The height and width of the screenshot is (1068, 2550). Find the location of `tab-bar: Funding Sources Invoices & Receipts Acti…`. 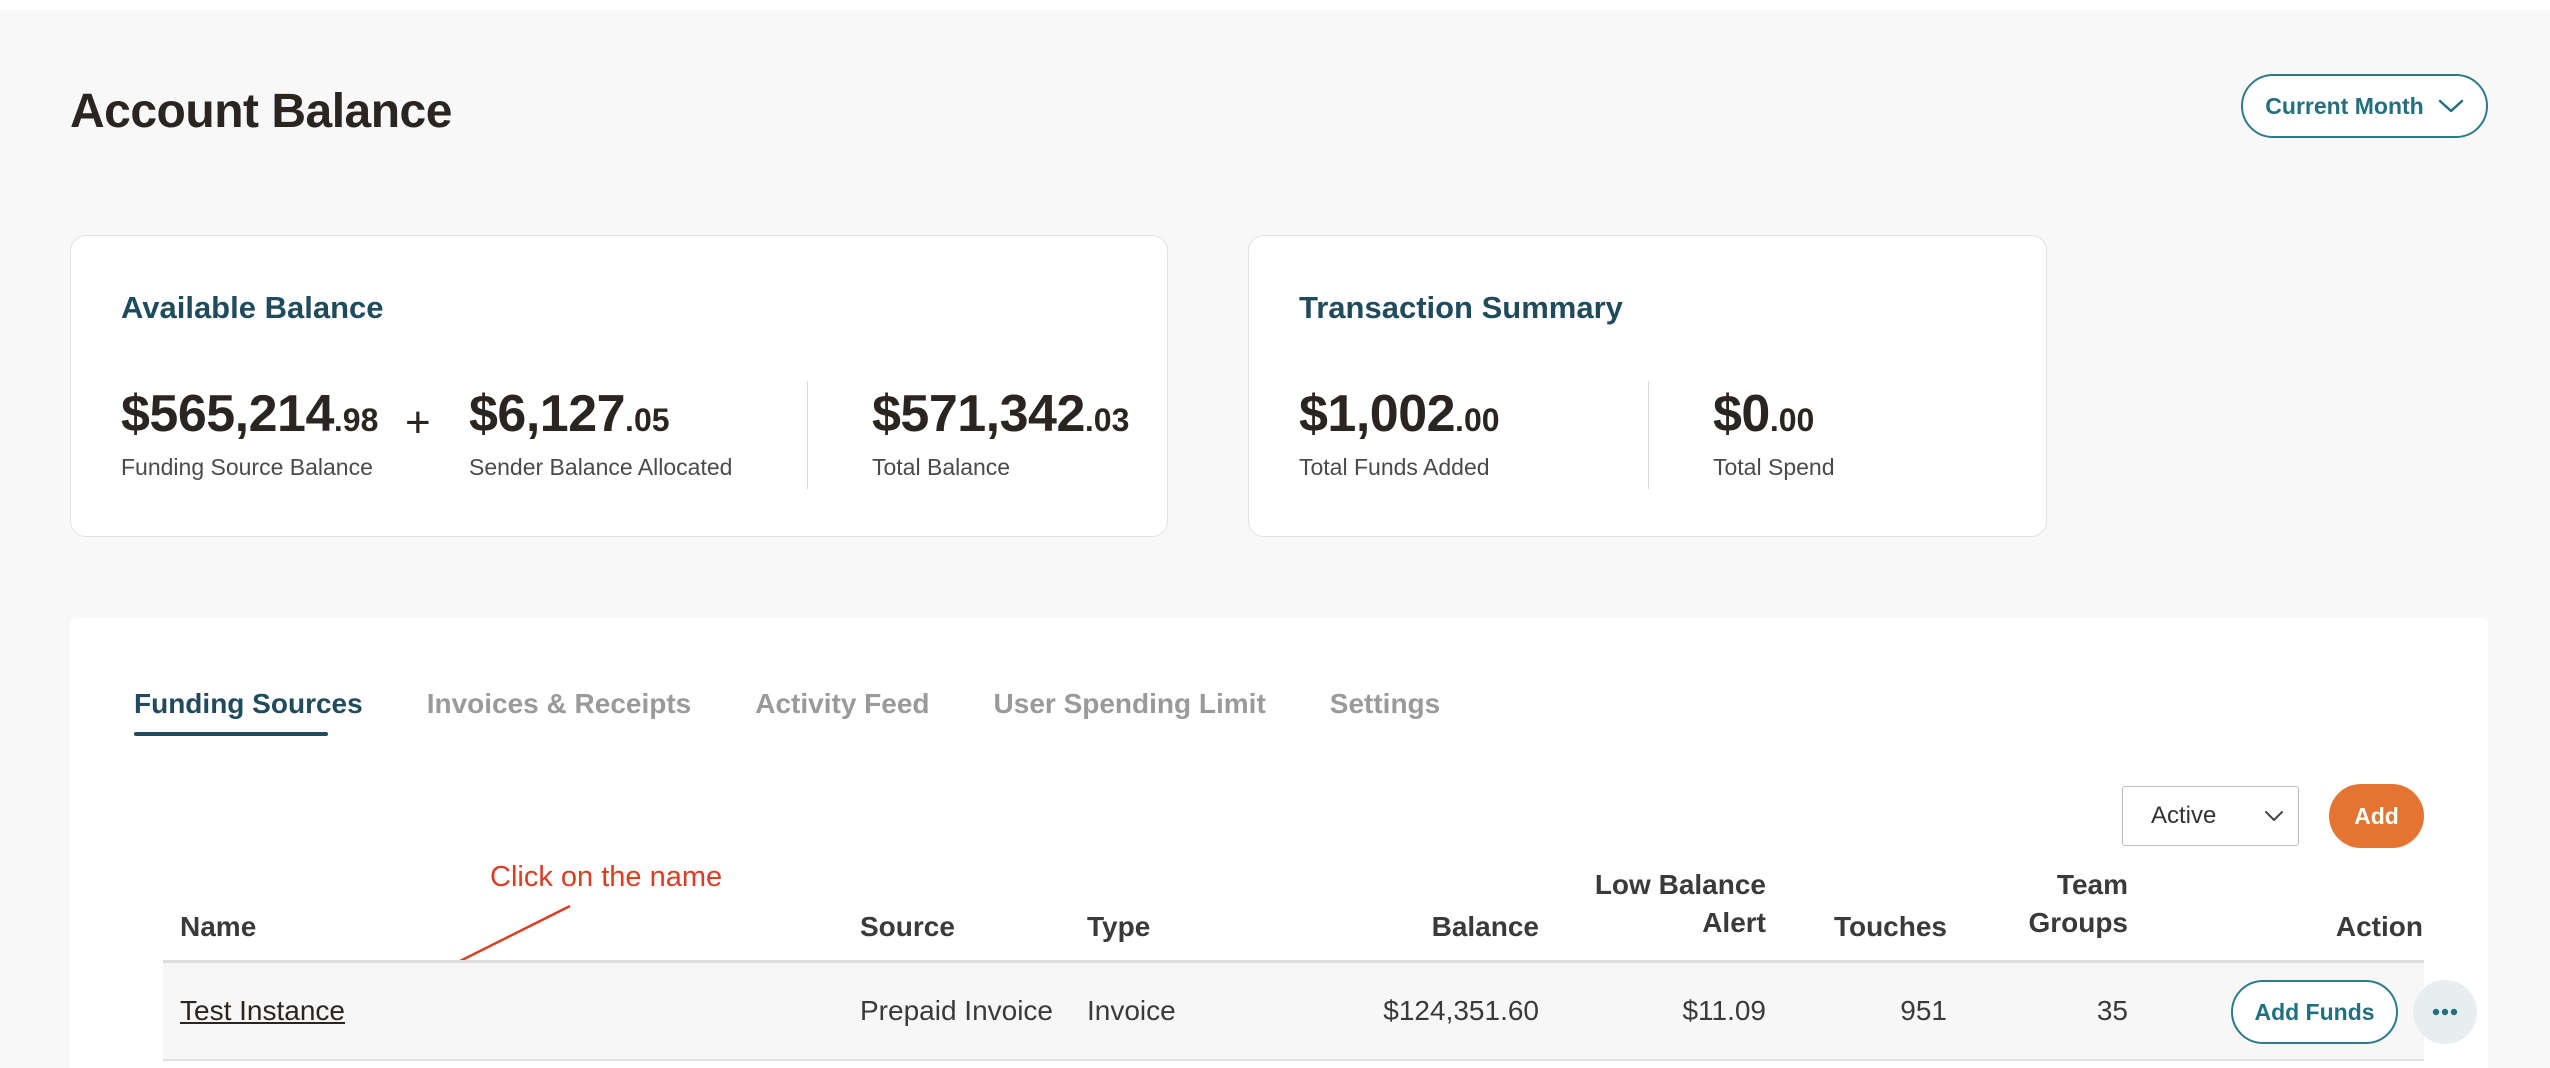

tab-bar: Funding Sources Invoices & Receipts Acti… is located at coordinates (787, 712).